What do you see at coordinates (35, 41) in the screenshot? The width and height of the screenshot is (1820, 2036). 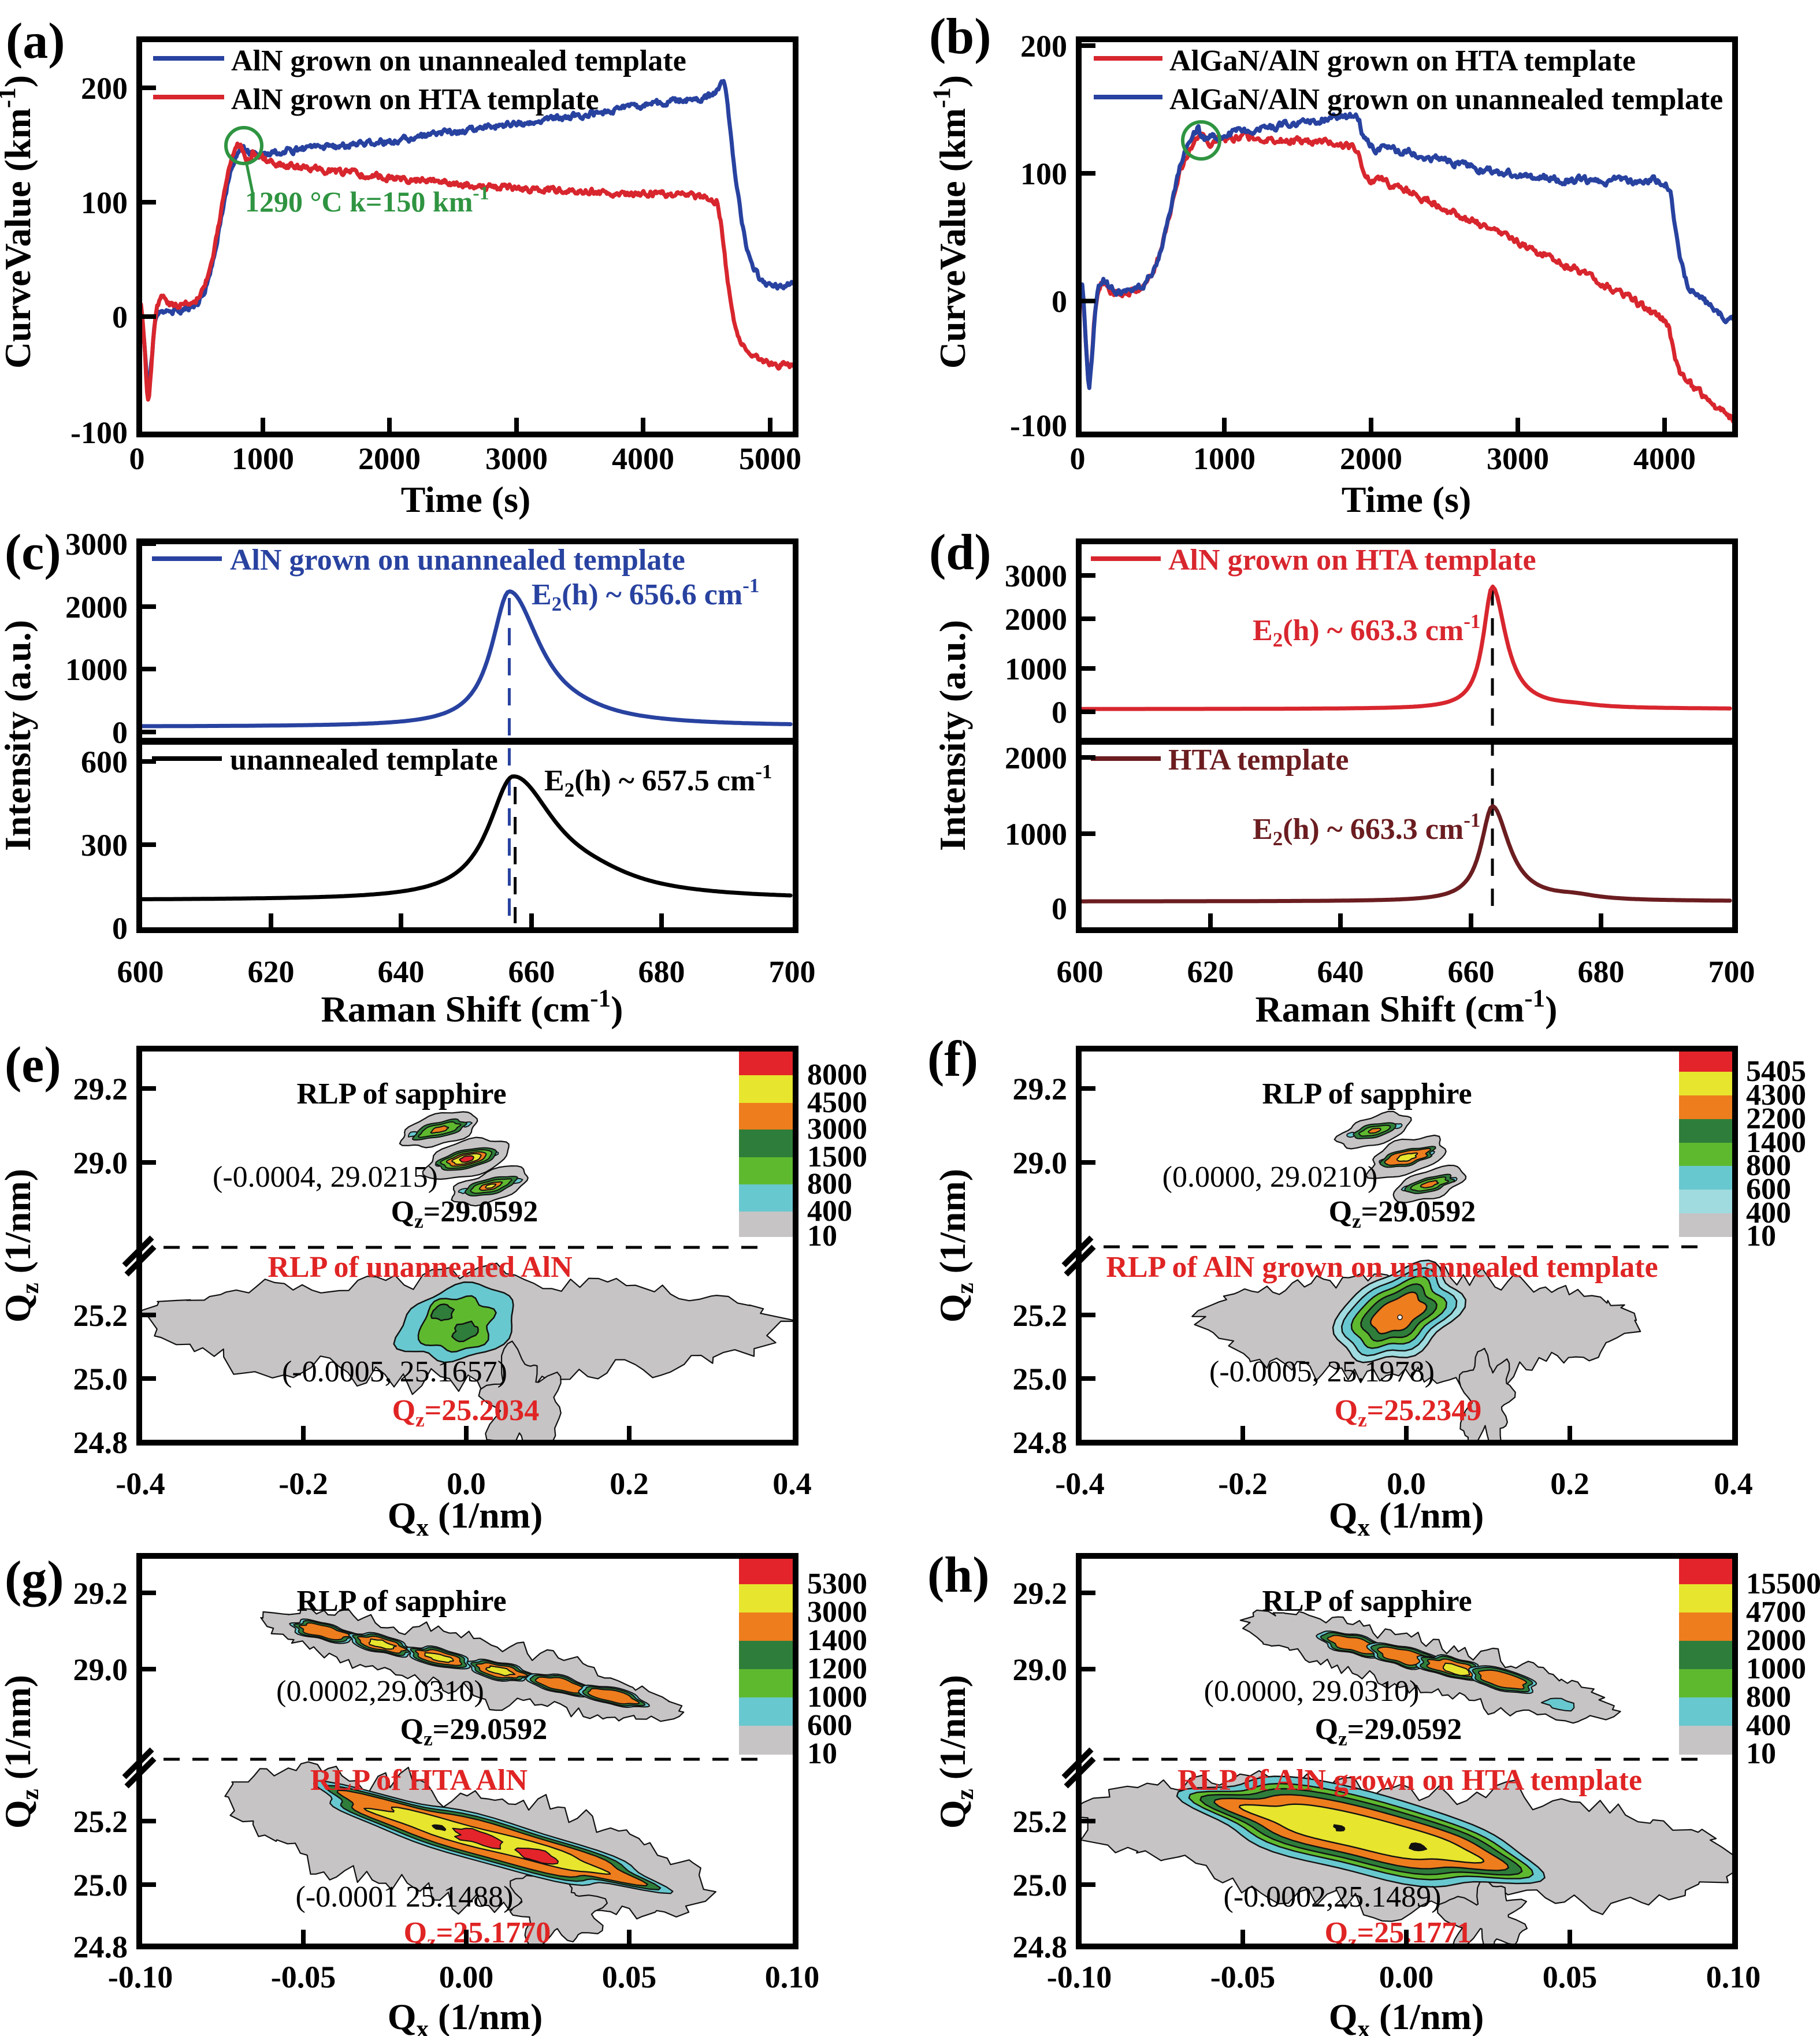 I see `svg-text: (a)` at bounding box center [35, 41].